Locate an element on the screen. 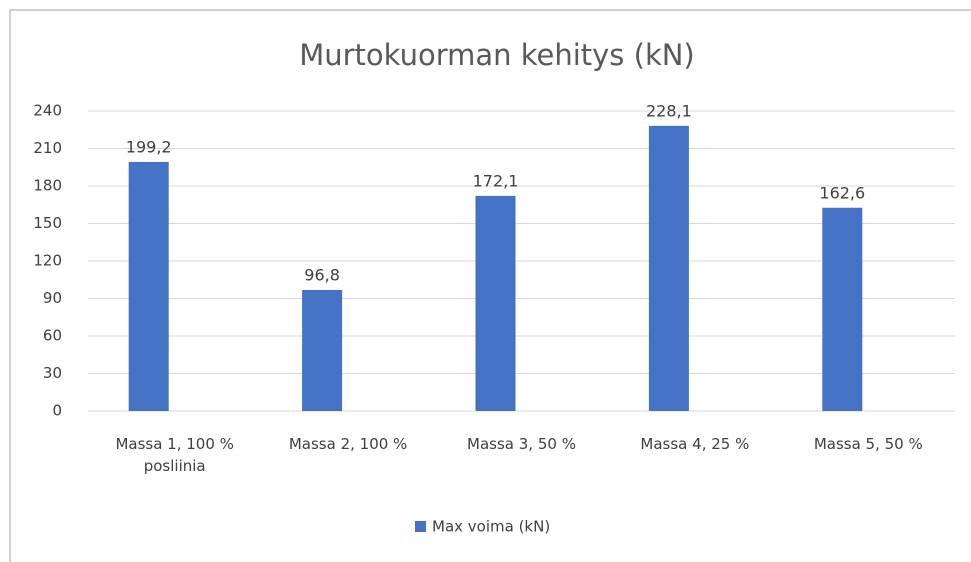 The width and height of the screenshot is (971, 562). y-tick-label: 240 is located at coordinates (47, 111).